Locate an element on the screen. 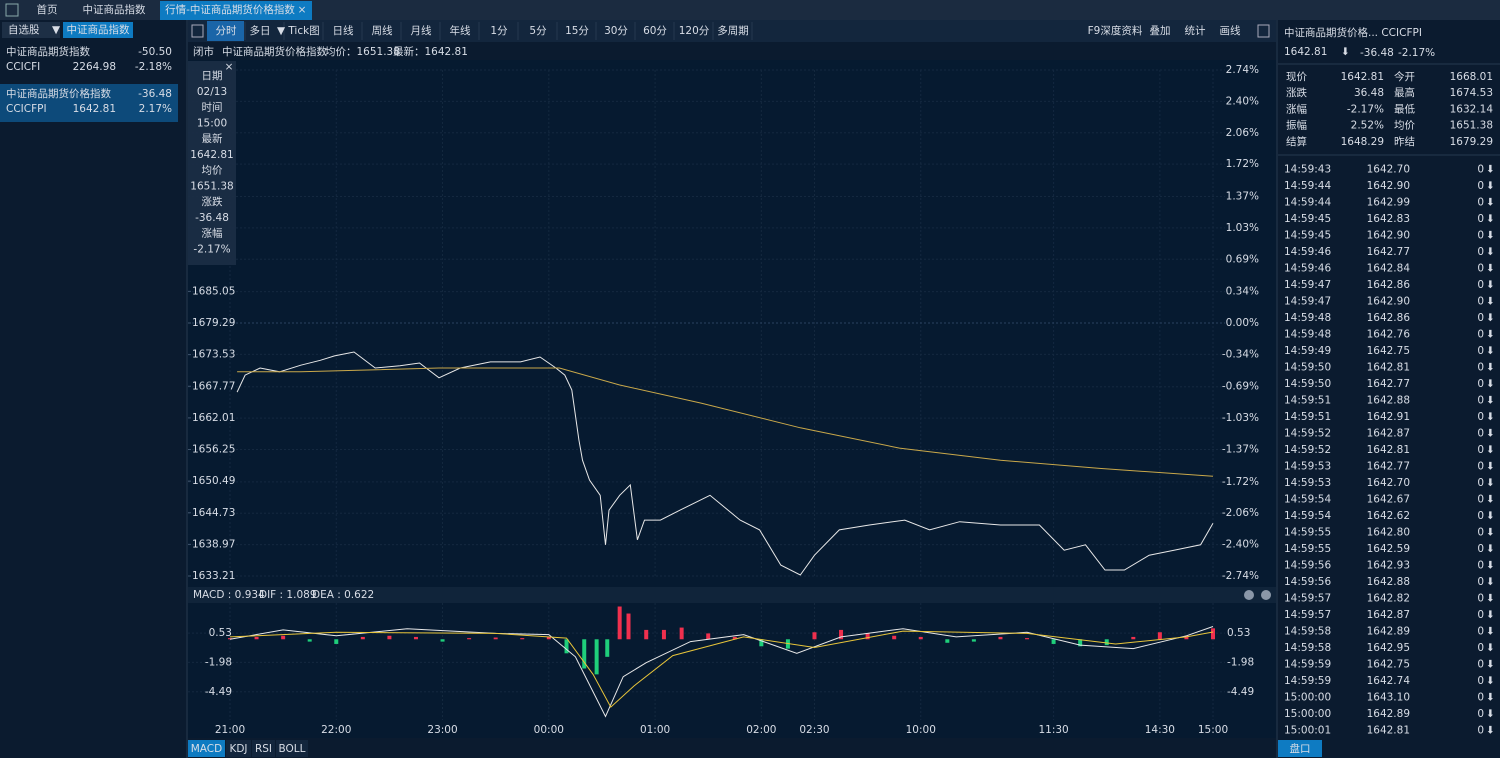 This screenshot has width=1500, height=758. toolbar-button: 30分 is located at coordinates (616, 31).